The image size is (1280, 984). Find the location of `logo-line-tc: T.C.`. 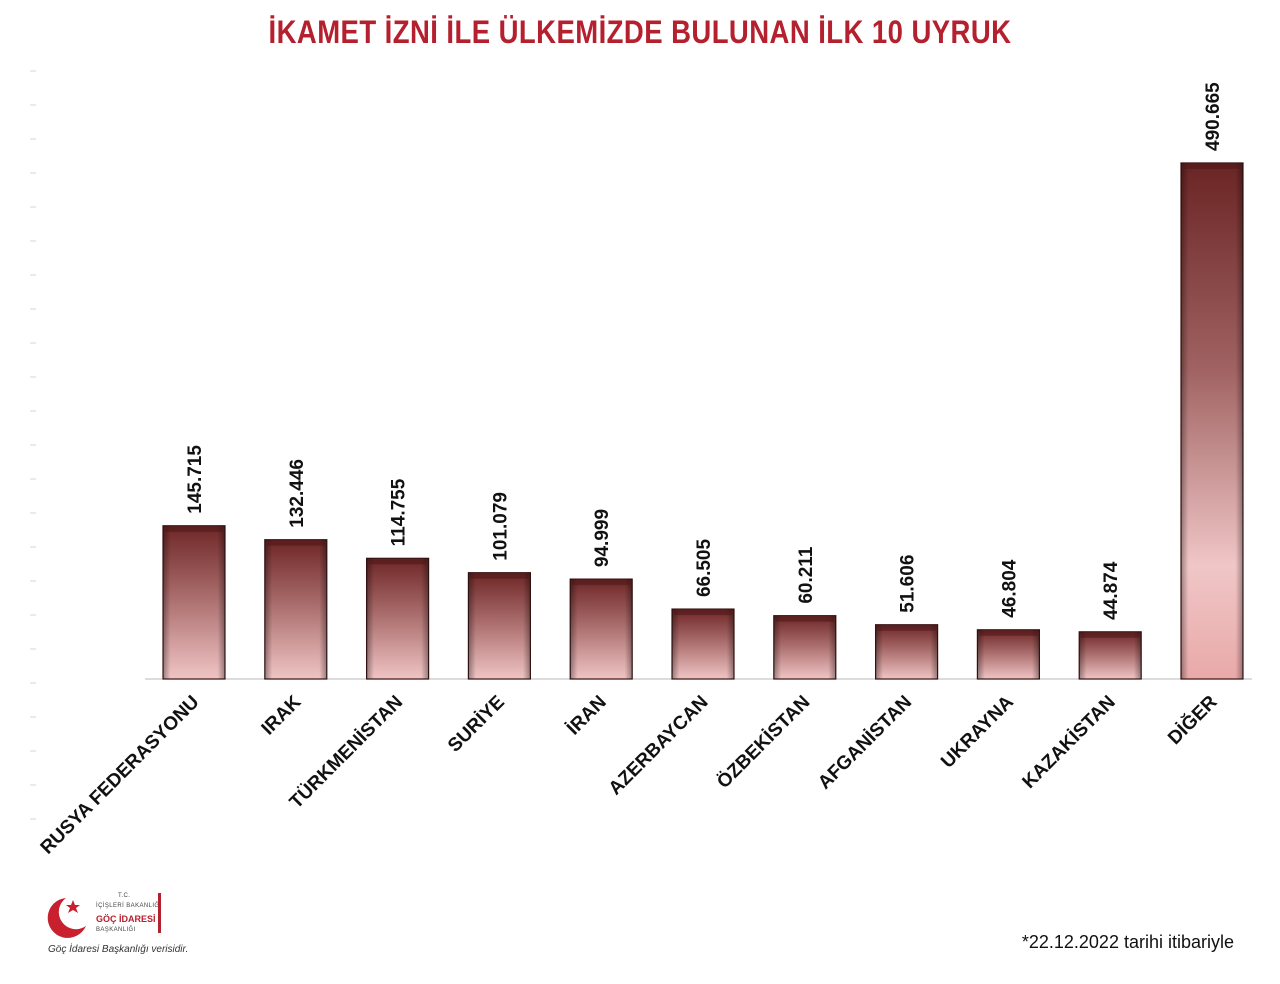

logo-line-tc: T.C. is located at coordinates (124, 896).